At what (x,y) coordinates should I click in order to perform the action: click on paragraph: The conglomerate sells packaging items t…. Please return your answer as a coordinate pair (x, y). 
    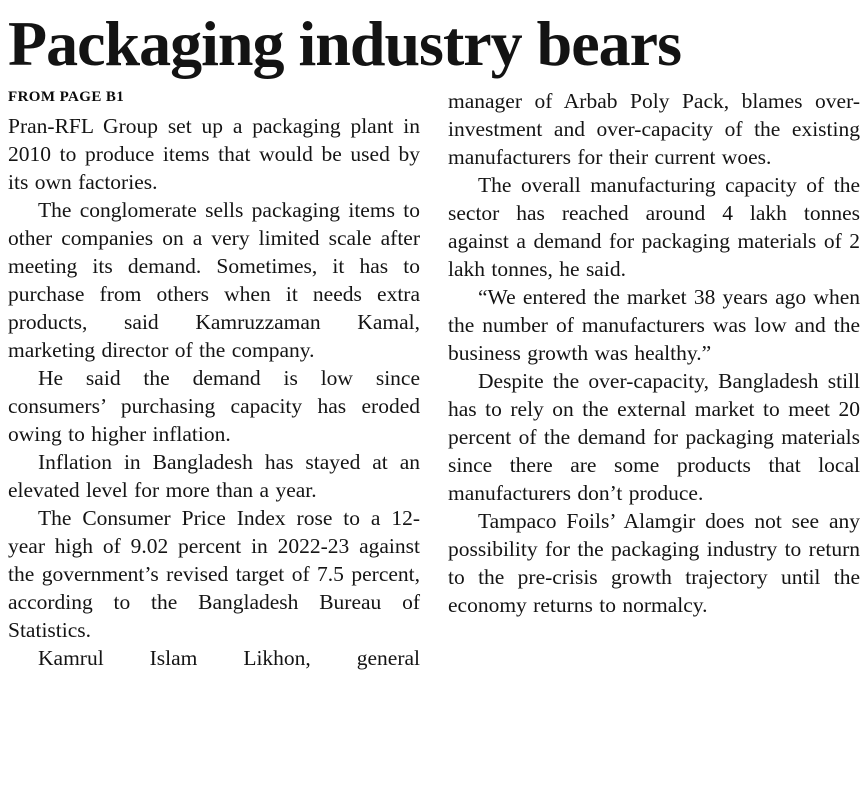
    Looking at the image, I should click on (214, 280).